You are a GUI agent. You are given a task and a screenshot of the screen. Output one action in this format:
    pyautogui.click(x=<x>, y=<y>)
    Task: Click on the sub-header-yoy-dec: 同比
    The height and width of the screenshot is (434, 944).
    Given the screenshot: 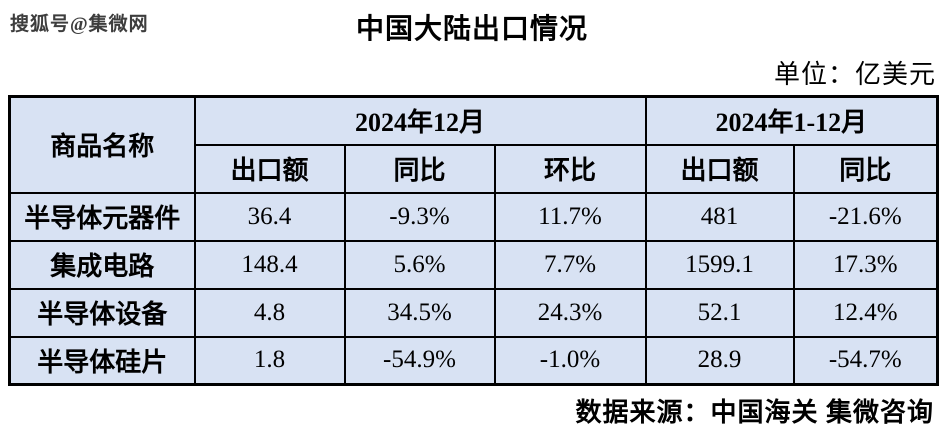 What is the action you would take?
    pyautogui.click(x=419, y=168)
    